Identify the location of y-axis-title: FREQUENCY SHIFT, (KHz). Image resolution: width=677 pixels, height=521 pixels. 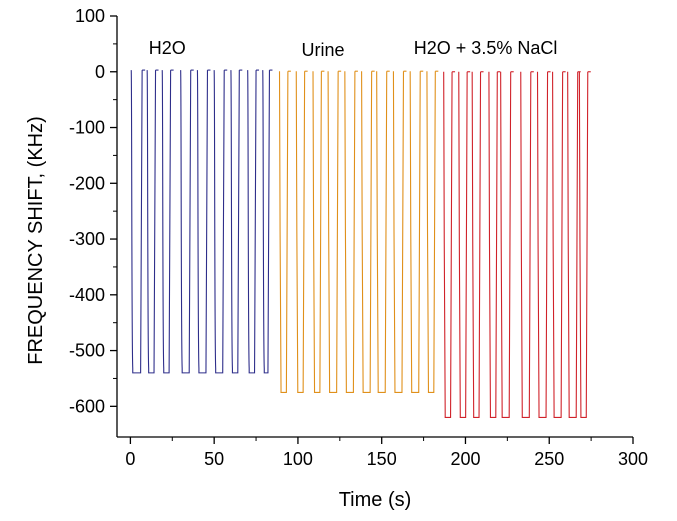
(36, 240).